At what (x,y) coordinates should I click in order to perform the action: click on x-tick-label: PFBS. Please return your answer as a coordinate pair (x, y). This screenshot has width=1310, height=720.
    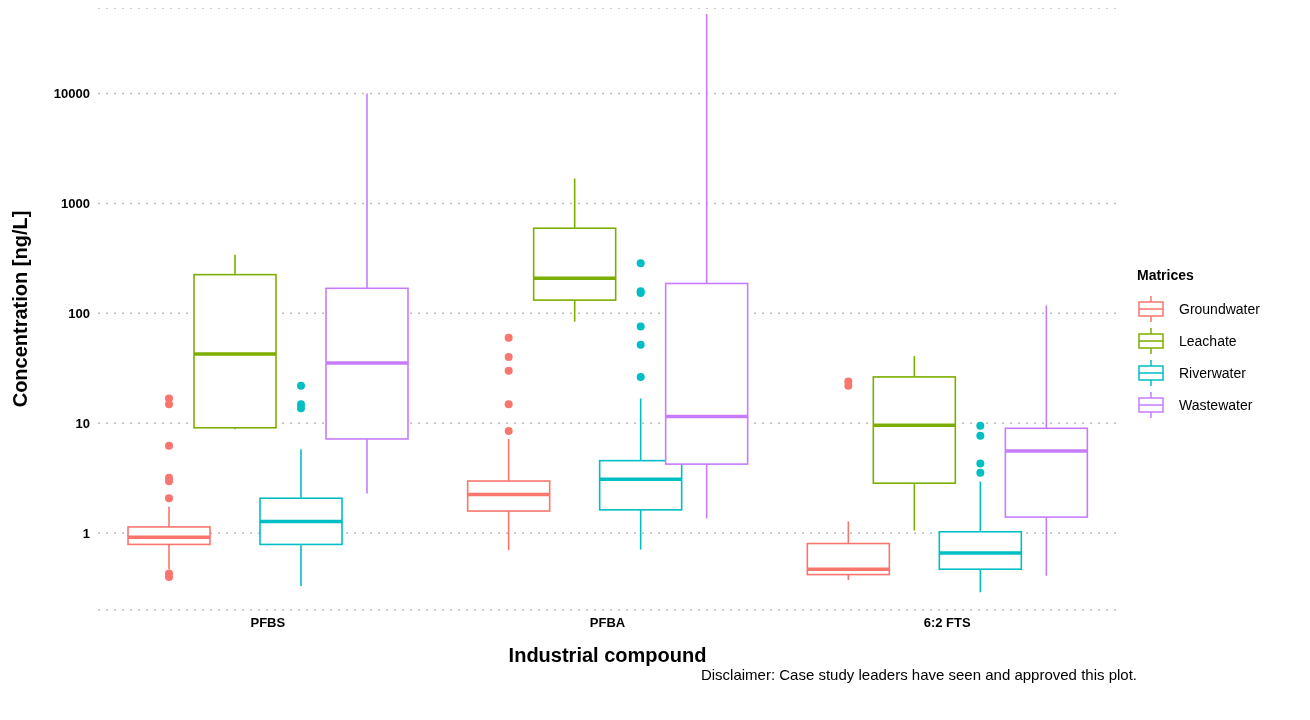
    Looking at the image, I should click on (268, 623).